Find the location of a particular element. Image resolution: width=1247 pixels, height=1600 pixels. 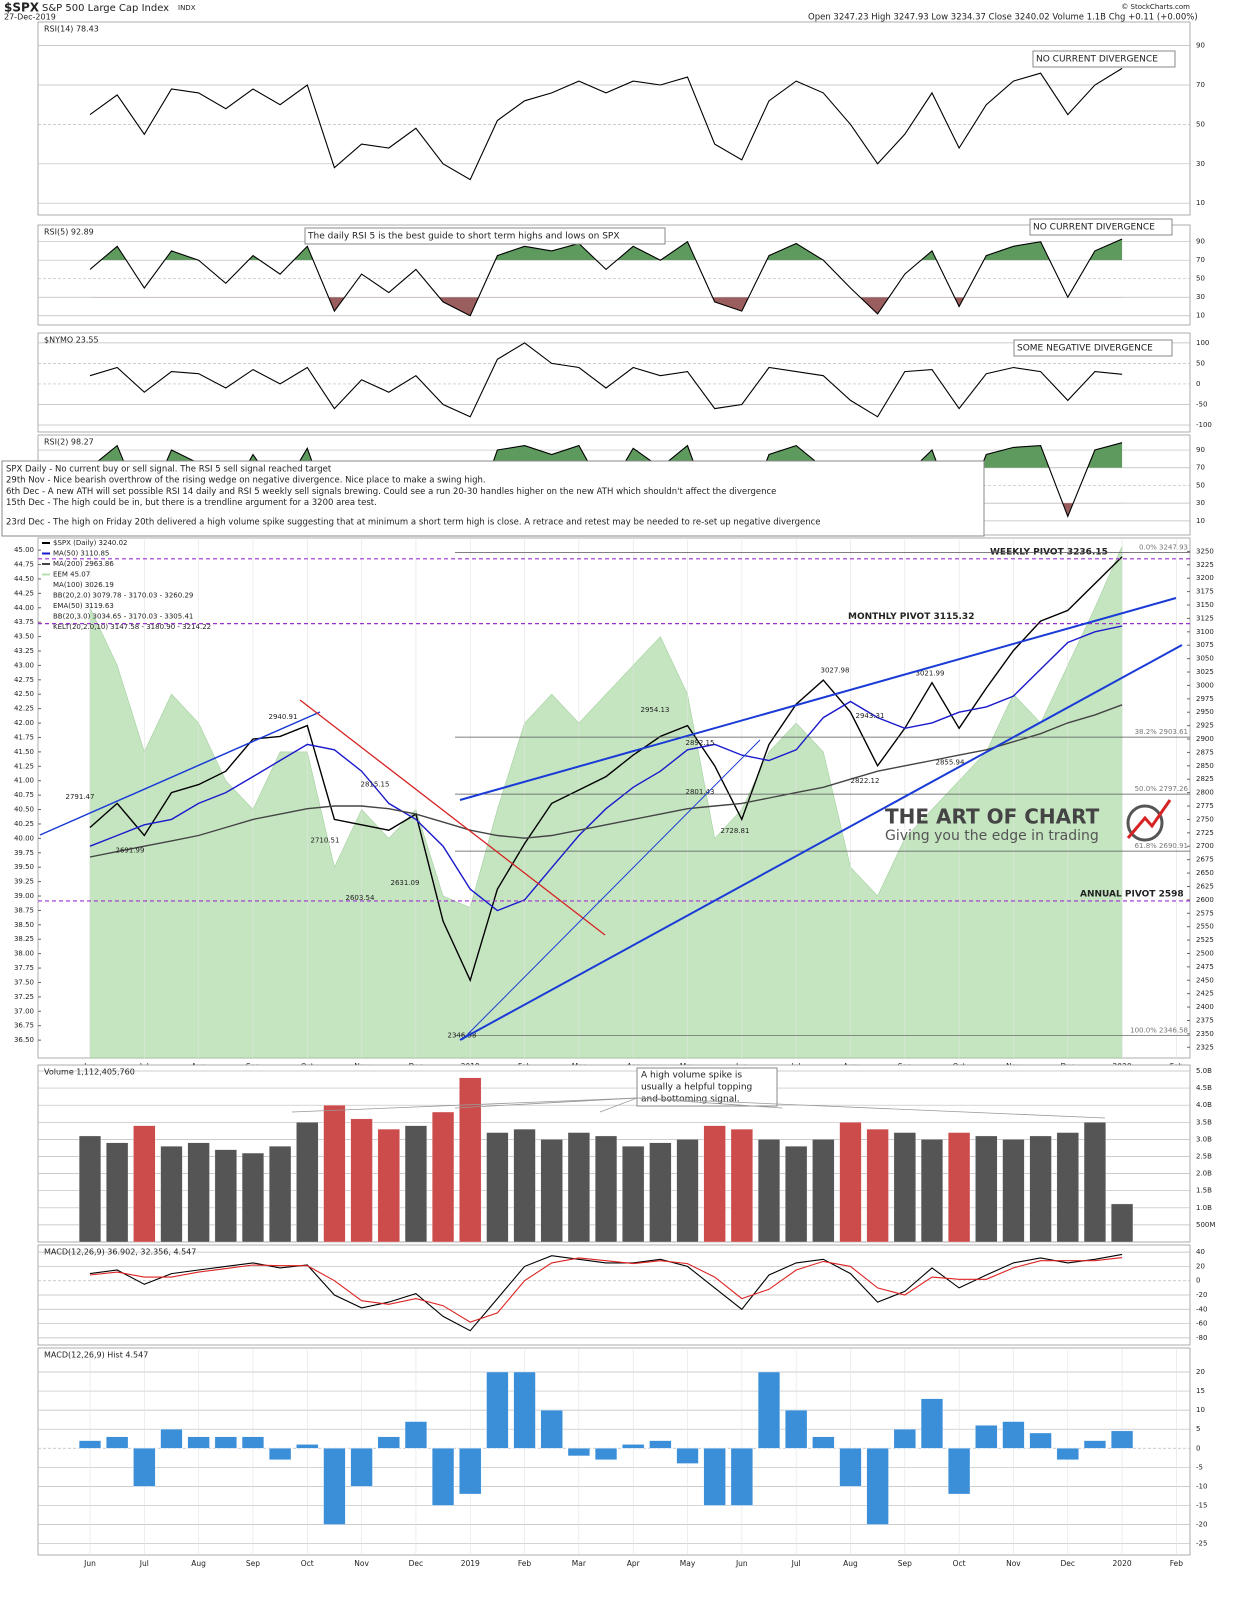

price-label: 2728.81 is located at coordinates (735, 831).